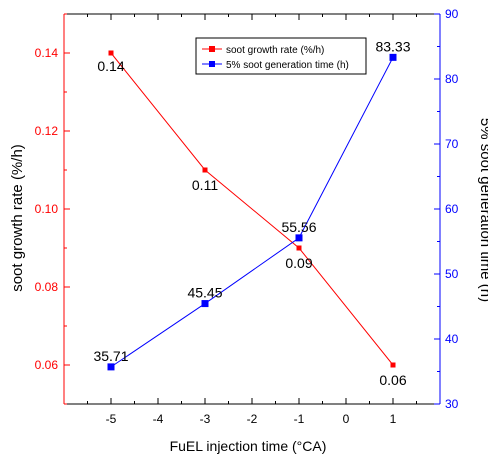 This screenshot has height=463, width=488. Describe the element at coordinates (298, 227) in the screenshot. I see `data-label: 55.56` at that location.